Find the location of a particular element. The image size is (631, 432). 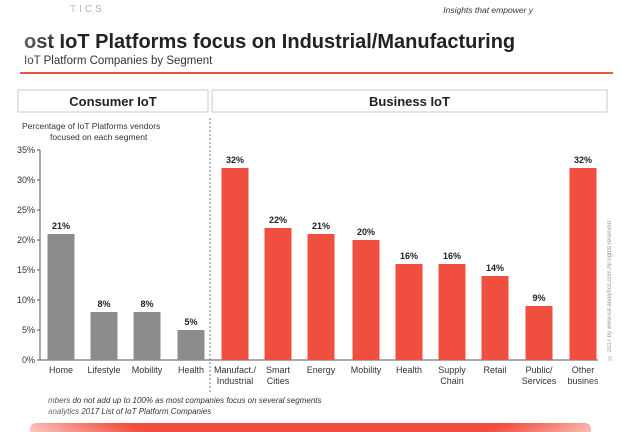

y-tick-label: 0% is located at coordinates (28, 360).